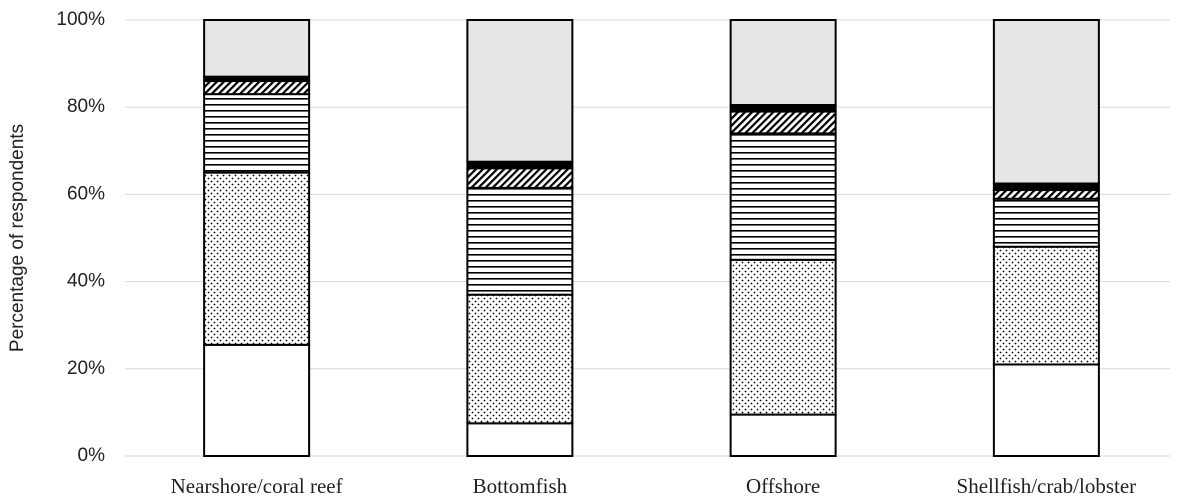 This screenshot has height=504, width=1178. I want to click on x-tick-label: Bottomfish, so click(520, 486).